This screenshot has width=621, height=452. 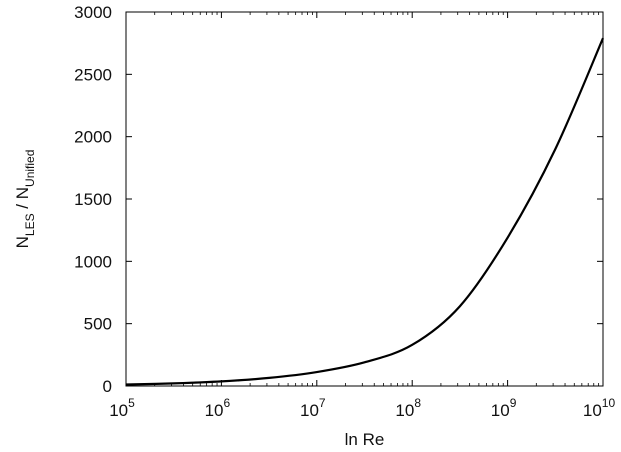 I want to click on x-tick-exponent: 10, so click(x=609, y=403).